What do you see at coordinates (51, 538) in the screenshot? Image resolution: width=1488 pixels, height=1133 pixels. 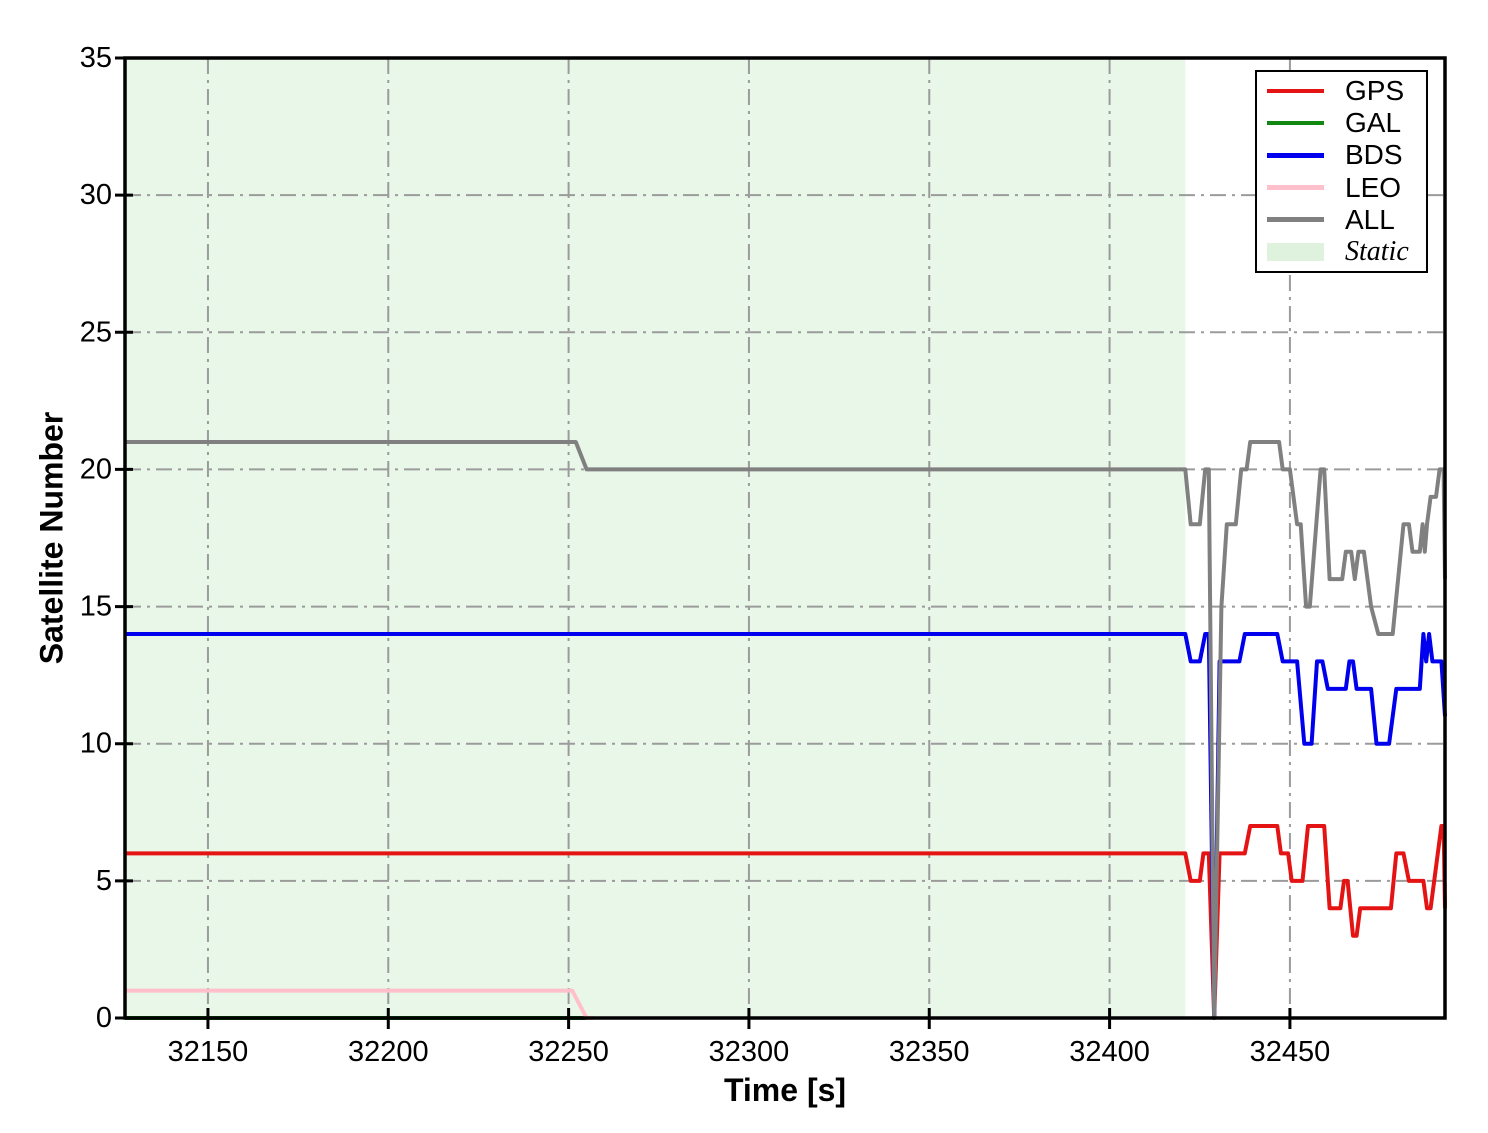 I see `y-axis-title: Satellite Number` at bounding box center [51, 538].